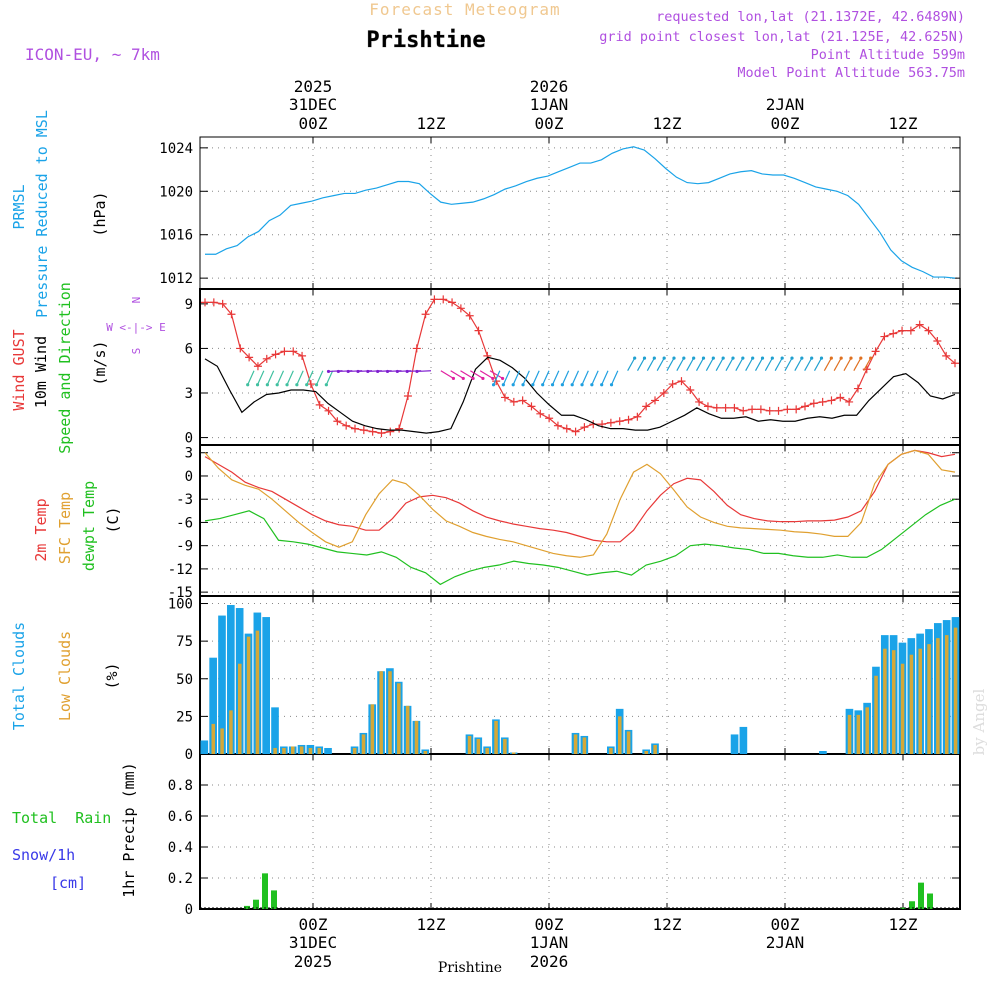  I want to click on top-time-label: 12Z, so click(903, 123).